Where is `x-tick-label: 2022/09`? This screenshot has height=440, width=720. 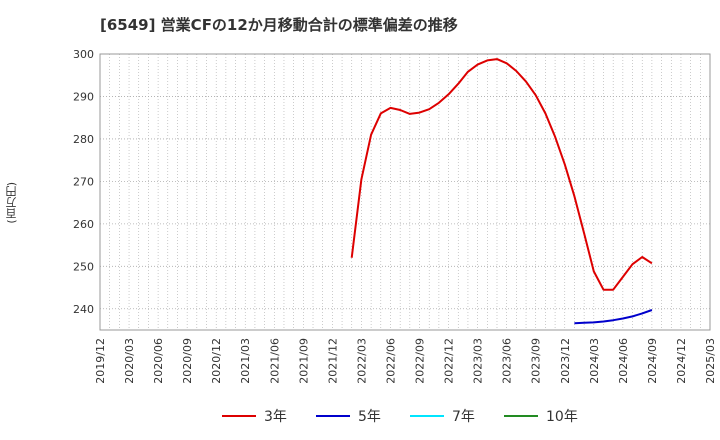 x-tick-label: 2022/09 is located at coordinates (420, 361).